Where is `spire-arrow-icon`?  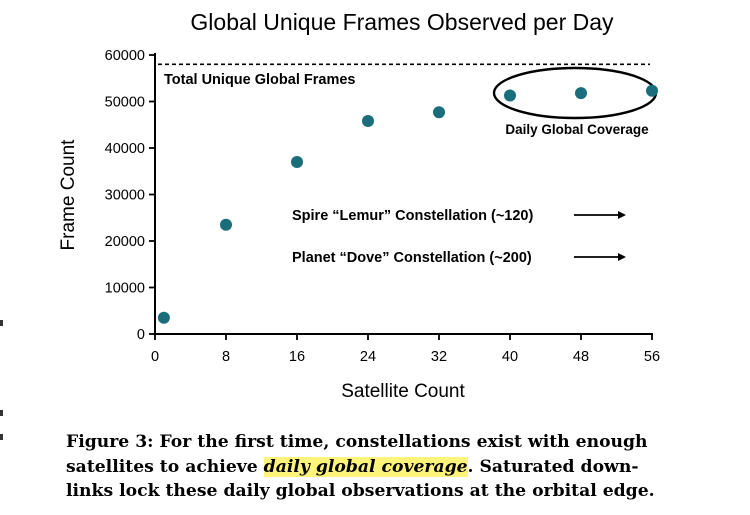 spire-arrow-icon is located at coordinates (600, 215).